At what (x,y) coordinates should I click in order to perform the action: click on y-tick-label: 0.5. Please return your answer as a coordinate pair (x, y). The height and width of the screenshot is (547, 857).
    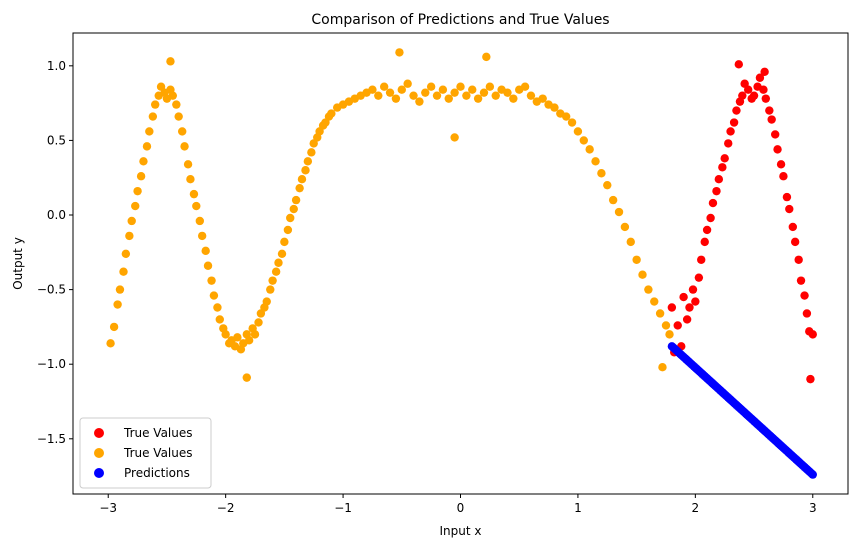
    Looking at the image, I should click on (56, 140).